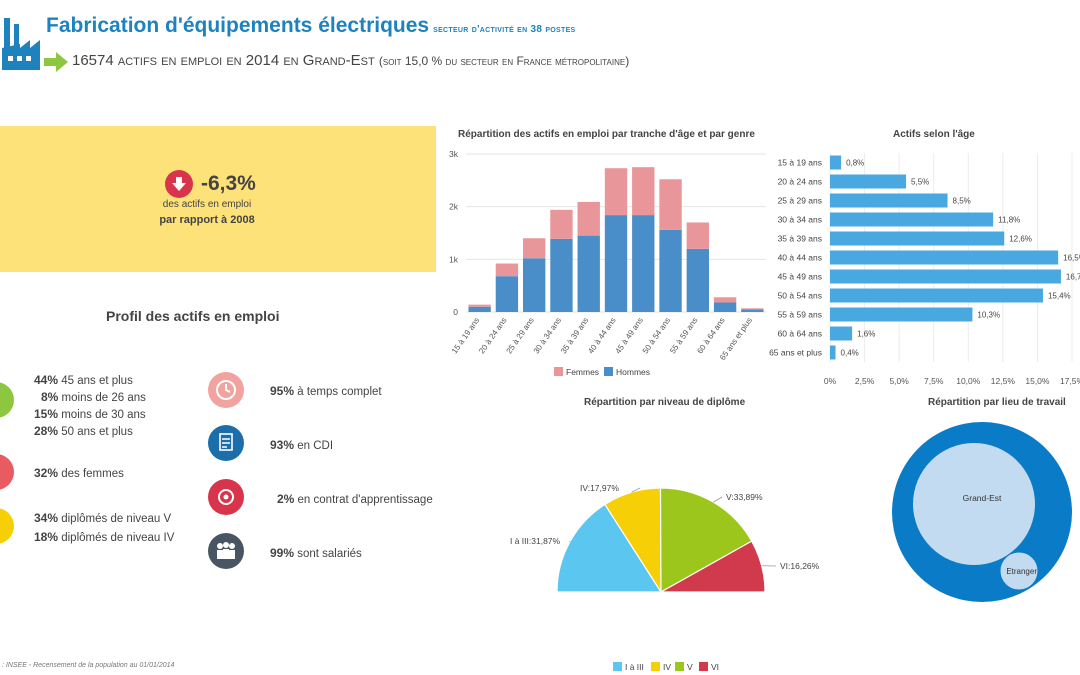 Image resolution: width=1080 pixels, height=675 pixels. I want to click on chart-workplace-title: Répartition par lieu de travail, so click(997, 402).